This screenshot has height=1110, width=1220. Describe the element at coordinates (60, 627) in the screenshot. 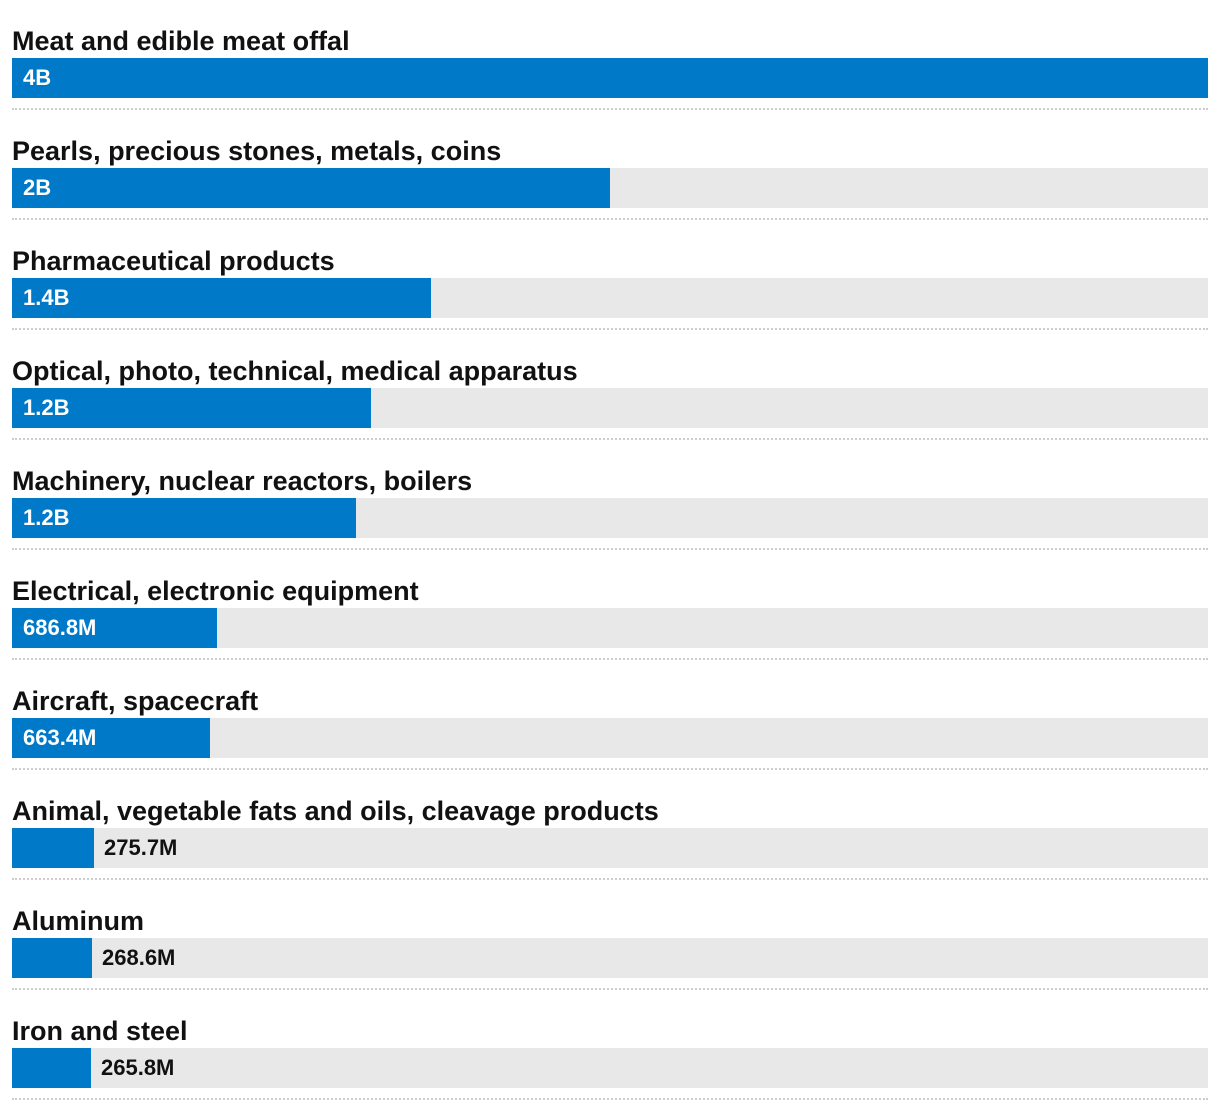

I see `value-label: 686.8M` at that location.